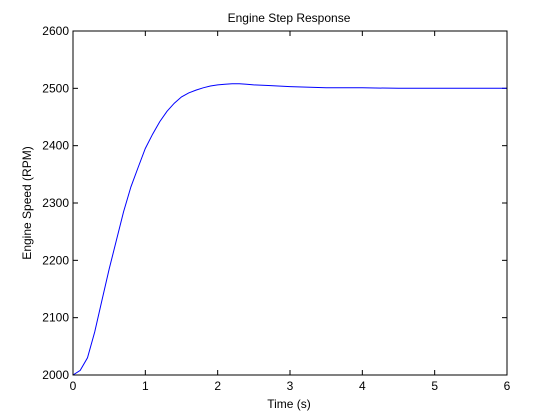  Describe the element at coordinates (55, 203) in the screenshot. I see `y-tick-label: 2300` at that location.